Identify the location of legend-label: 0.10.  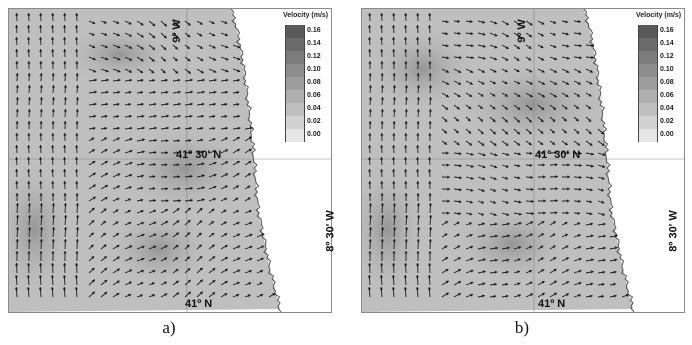
(667, 69).